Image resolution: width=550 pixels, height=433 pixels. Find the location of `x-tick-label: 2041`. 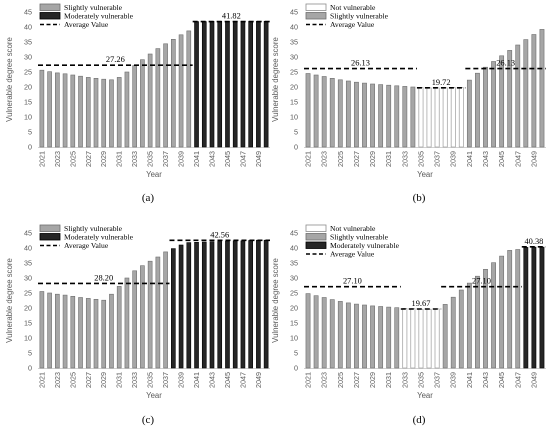

x-tick-label: 2041 is located at coordinates (469, 159).